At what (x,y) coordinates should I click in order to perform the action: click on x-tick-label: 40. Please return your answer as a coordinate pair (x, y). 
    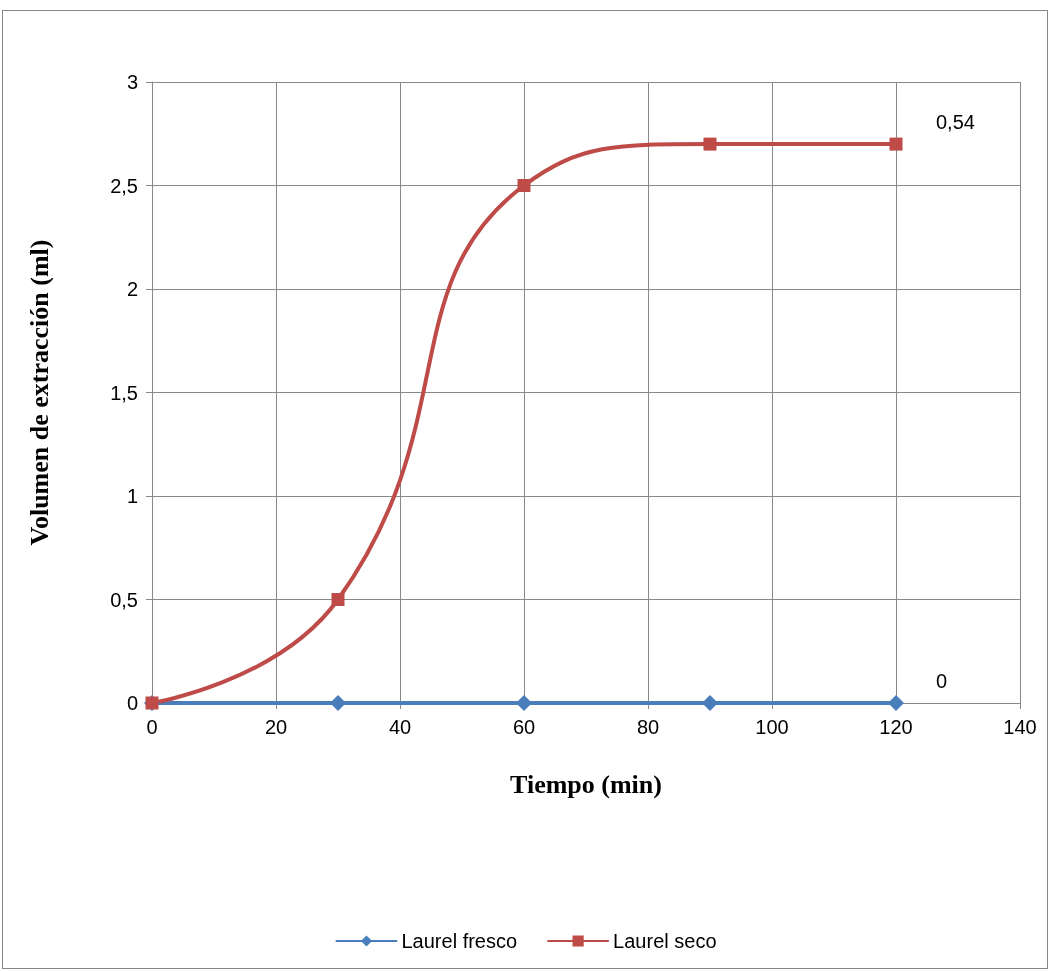
    Looking at the image, I should click on (400, 727).